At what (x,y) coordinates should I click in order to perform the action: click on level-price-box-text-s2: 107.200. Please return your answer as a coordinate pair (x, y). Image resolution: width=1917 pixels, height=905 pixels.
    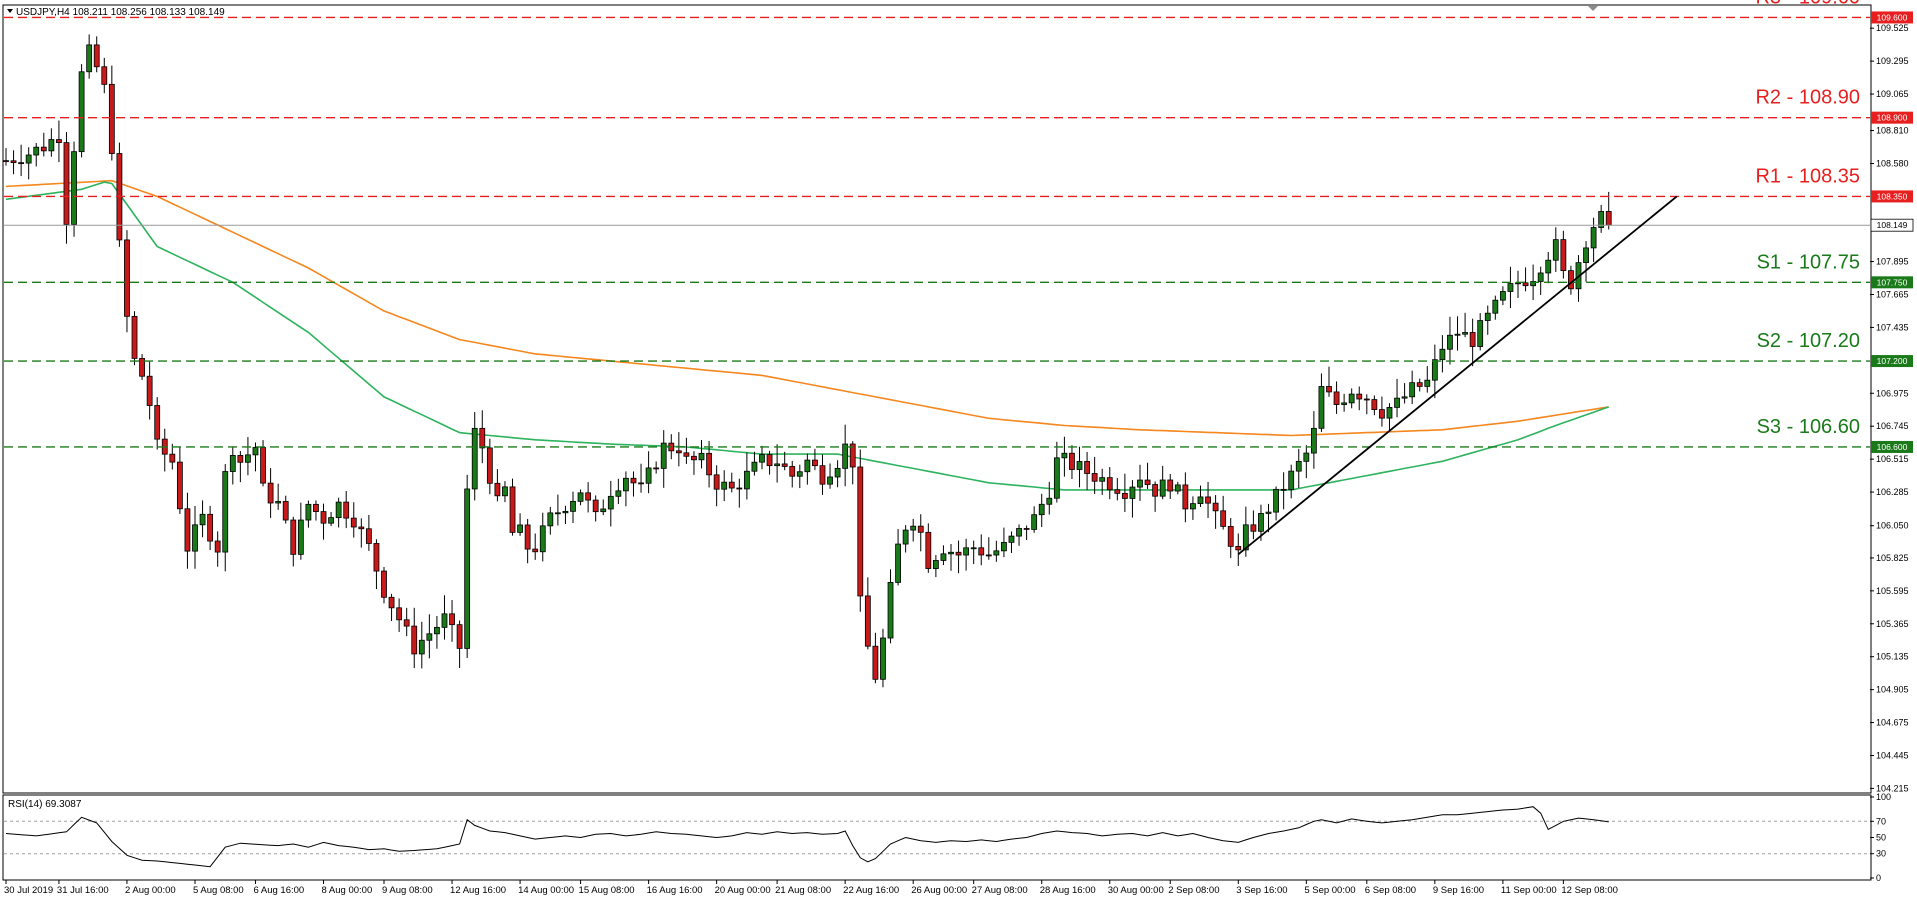
    Looking at the image, I should click on (1892, 361).